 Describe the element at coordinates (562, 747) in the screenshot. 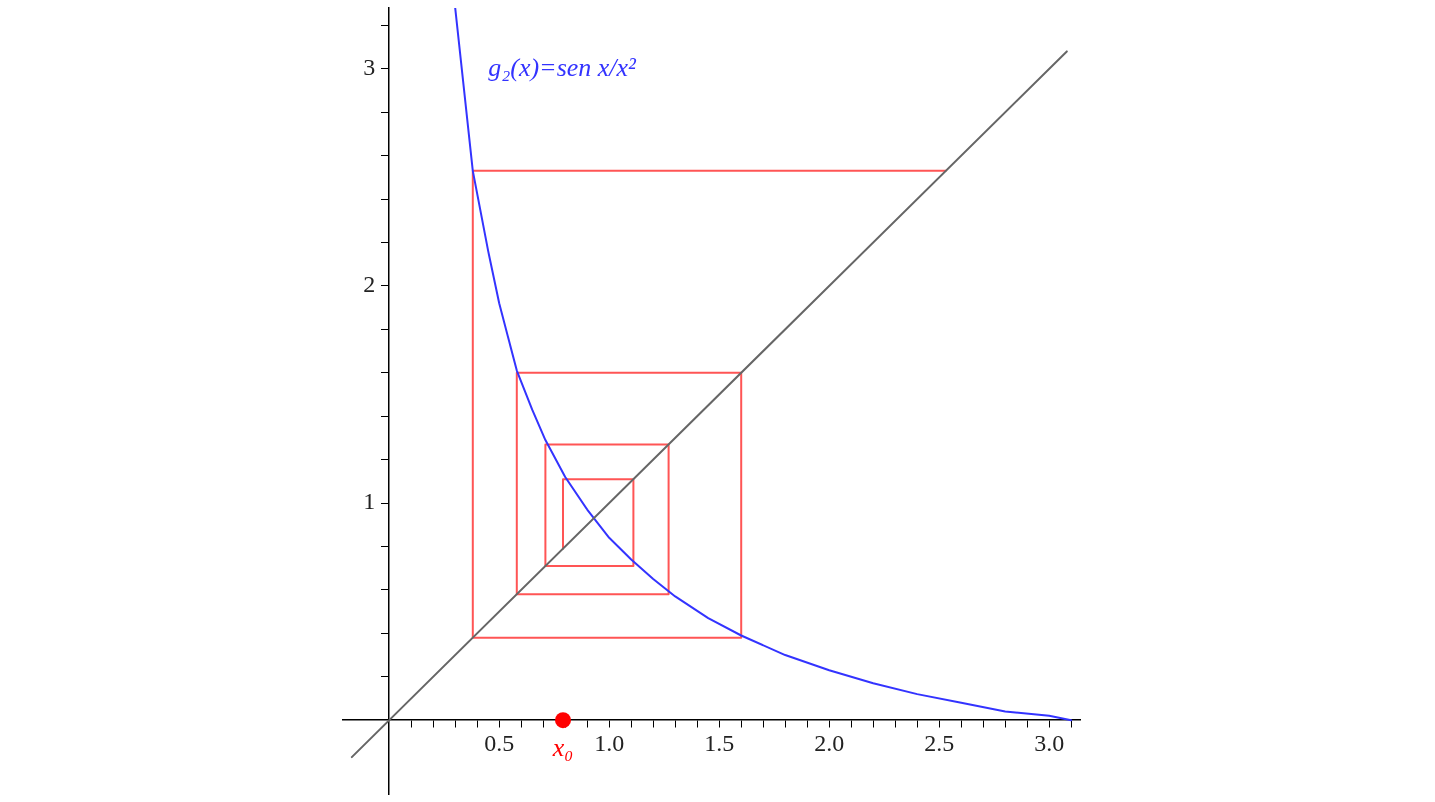

I see `annotation: x₀` at that location.